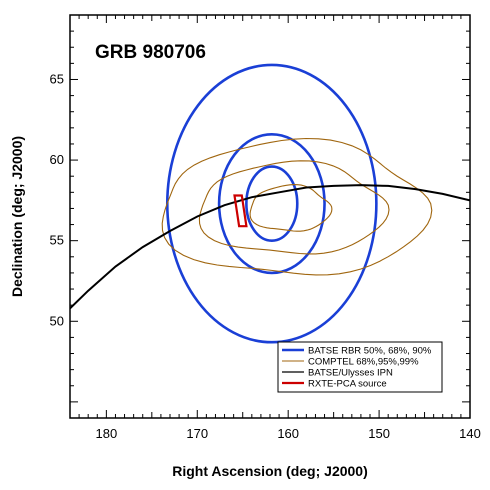 This screenshot has width=490, height=490. I want to click on x-tick-label: 140, so click(470, 433).